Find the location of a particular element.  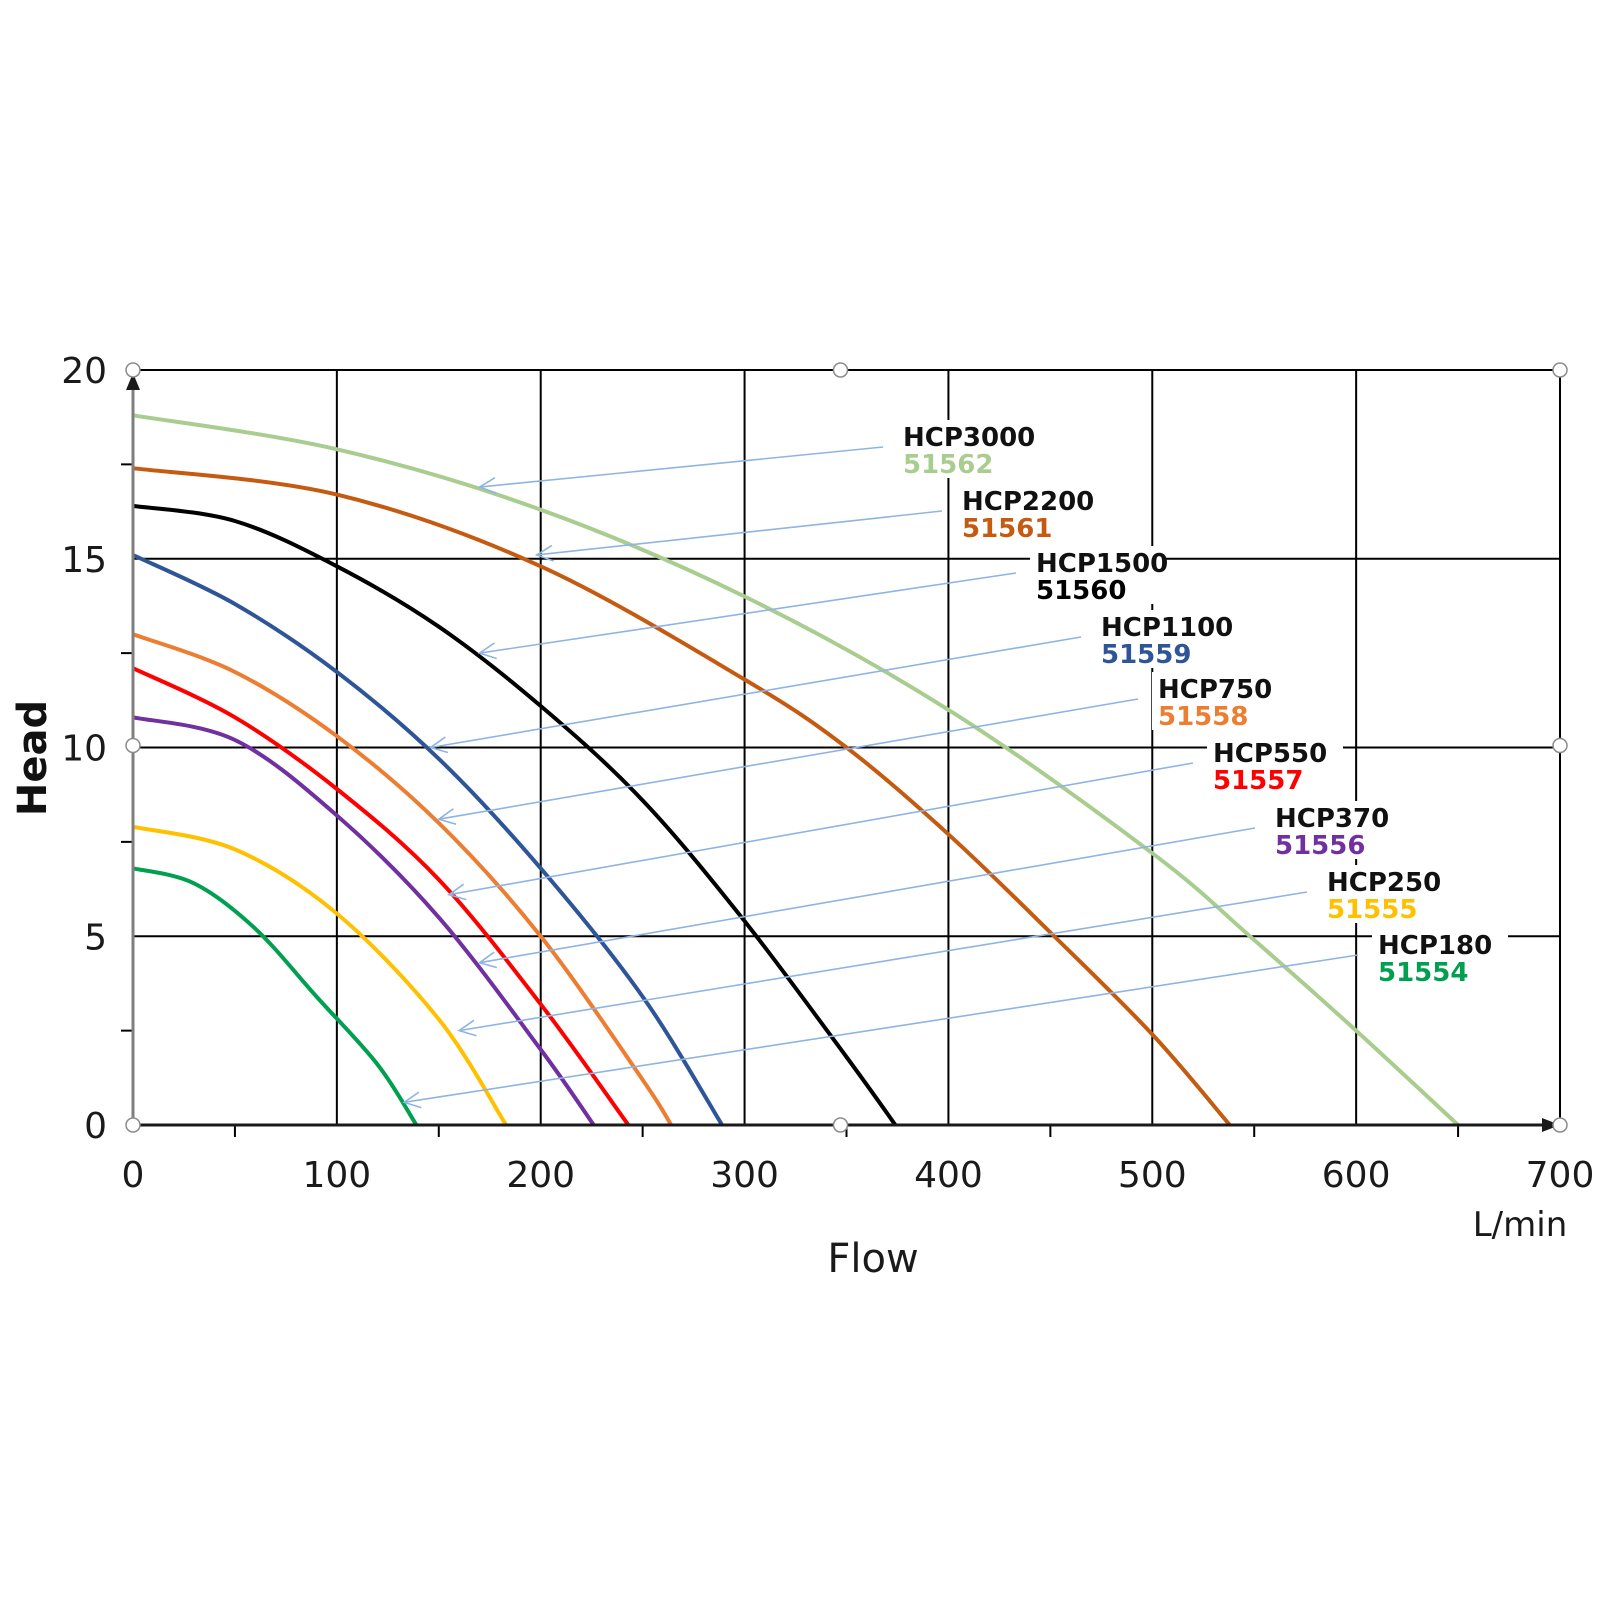

series-name-label: HCP1500 is located at coordinates (1102, 564).